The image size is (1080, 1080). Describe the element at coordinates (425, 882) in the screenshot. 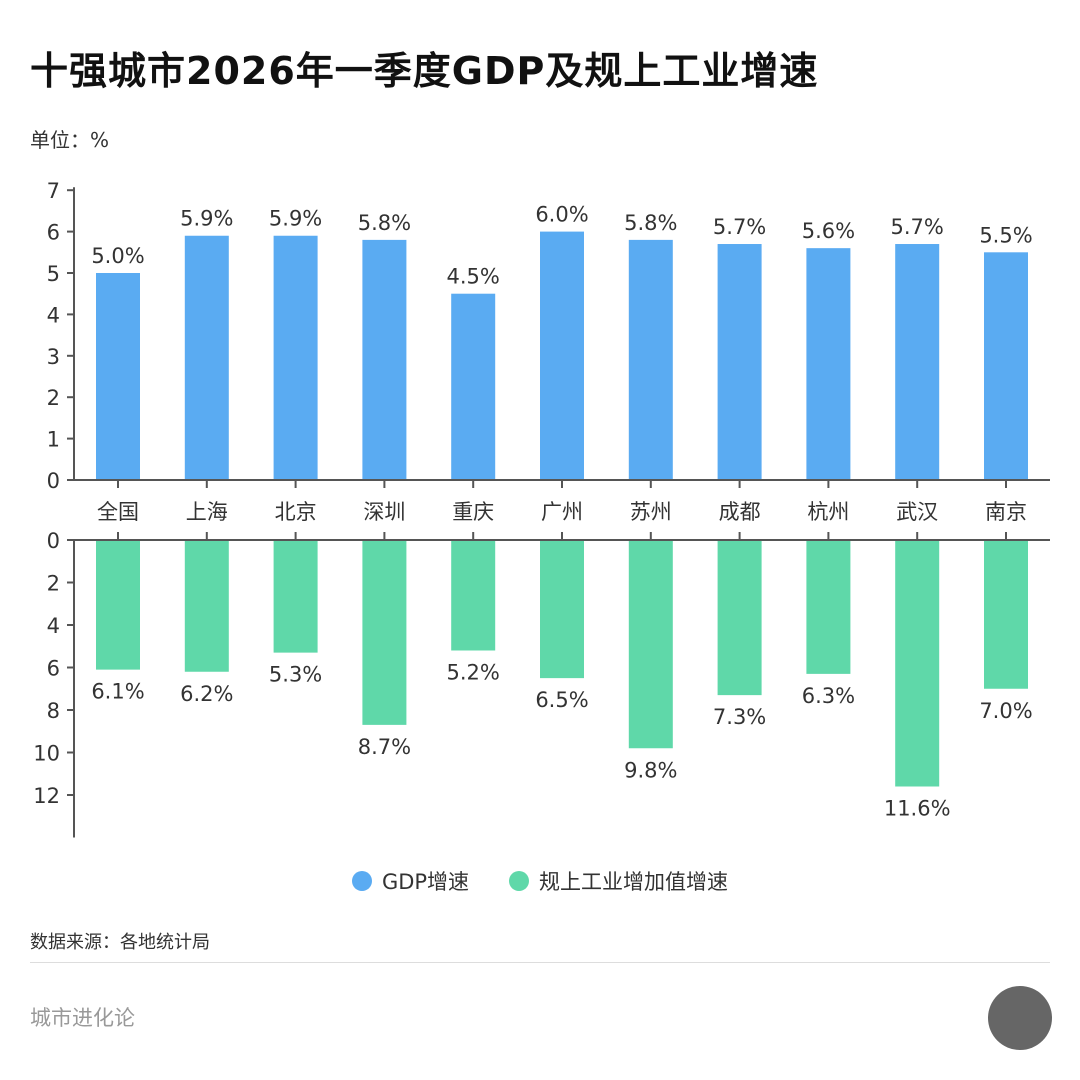

I see `legend-label-gdp: GDP增速` at that location.